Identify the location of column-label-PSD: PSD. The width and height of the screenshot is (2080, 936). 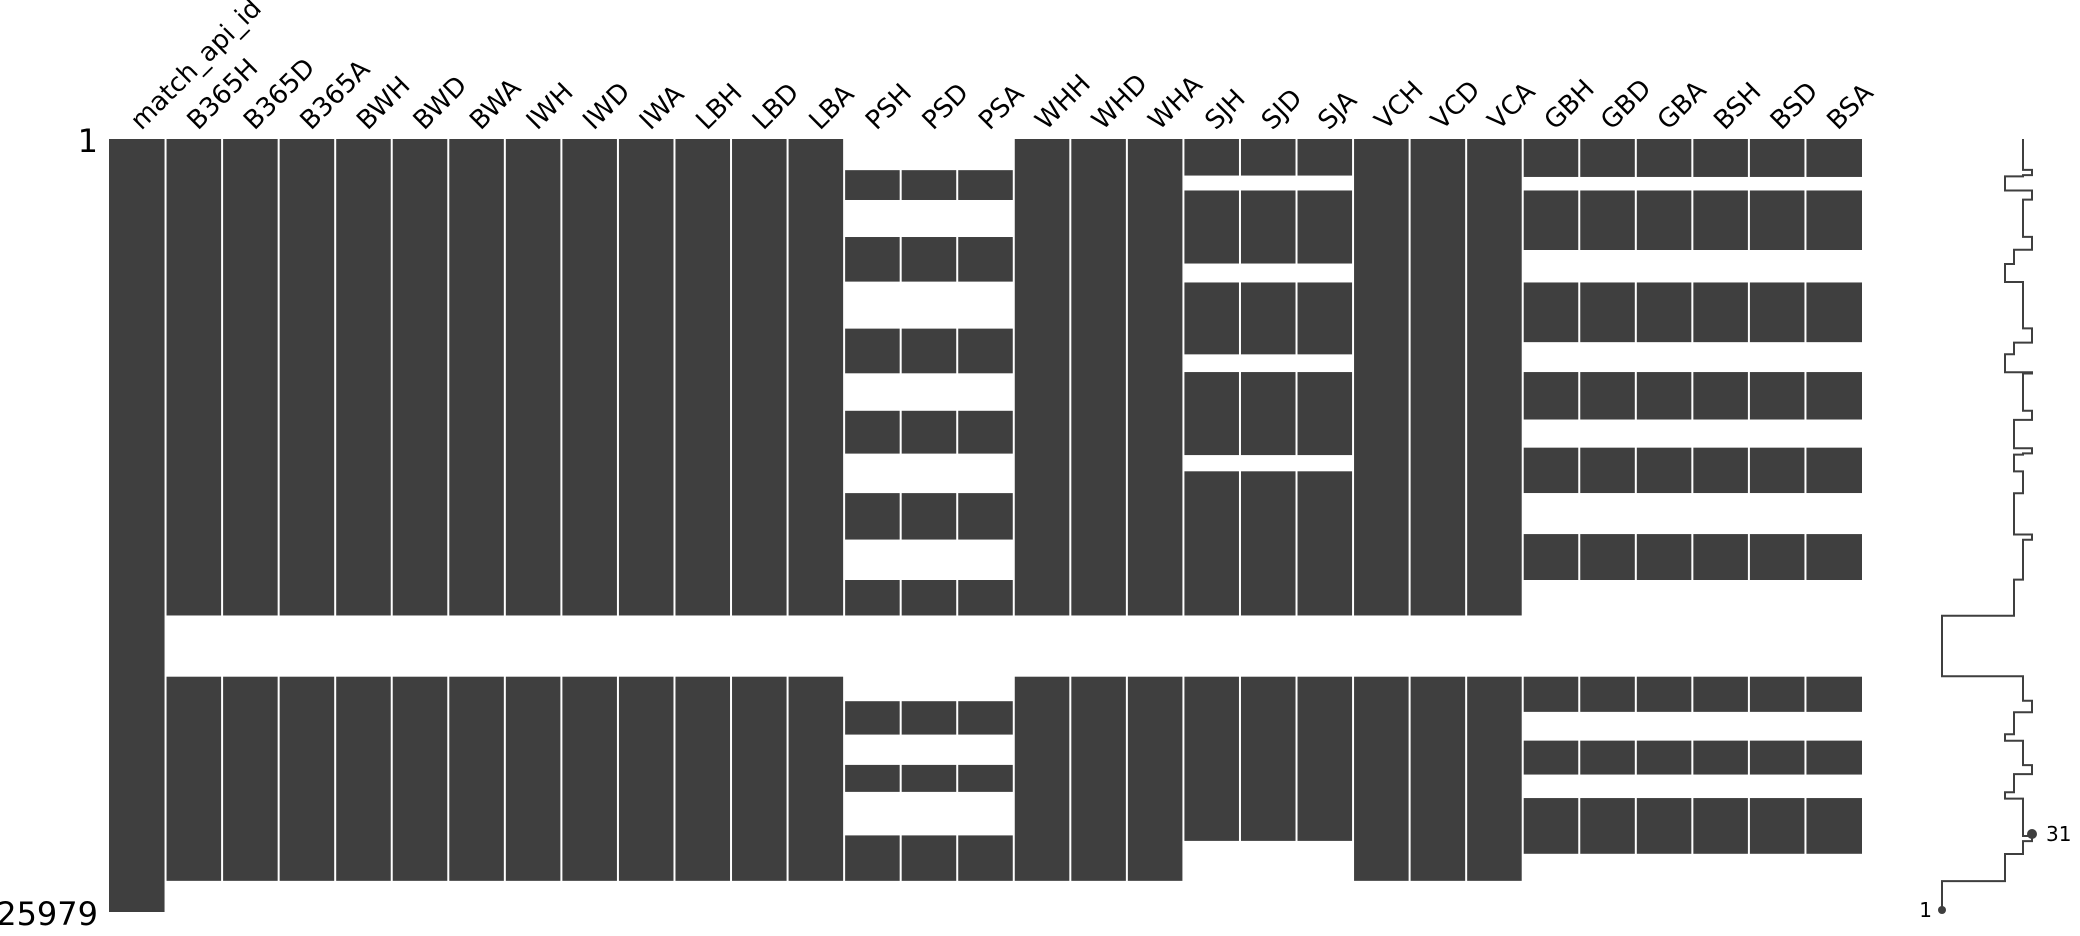
(946, 107).